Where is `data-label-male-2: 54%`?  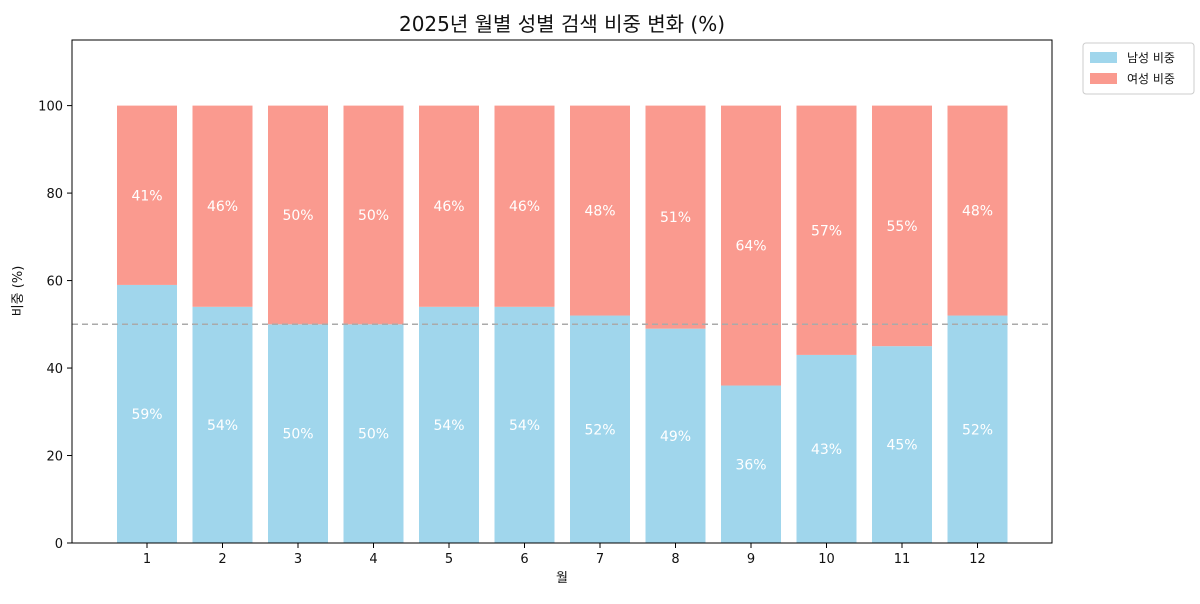
data-label-male-2: 54% is located at coordinates (222, 426).